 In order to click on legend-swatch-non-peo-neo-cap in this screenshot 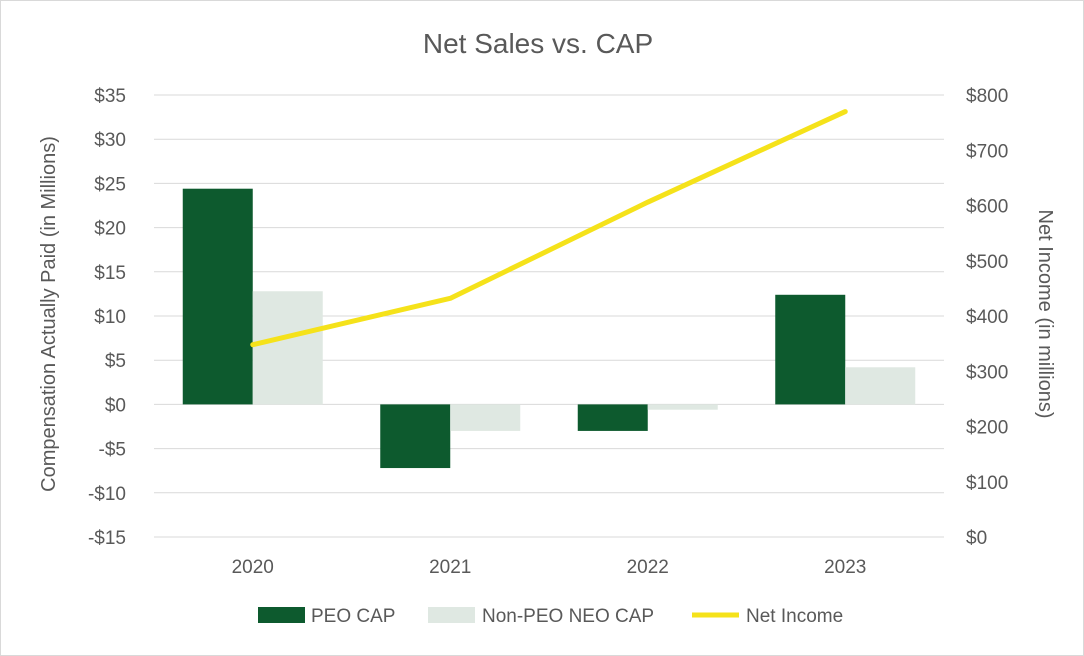, I will do `click(451, 615)`.